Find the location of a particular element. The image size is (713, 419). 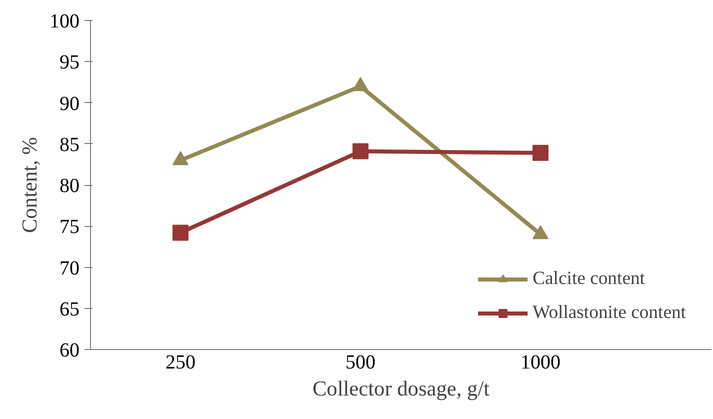

legend-label: Calcite content is located at coordinates (588, 279).